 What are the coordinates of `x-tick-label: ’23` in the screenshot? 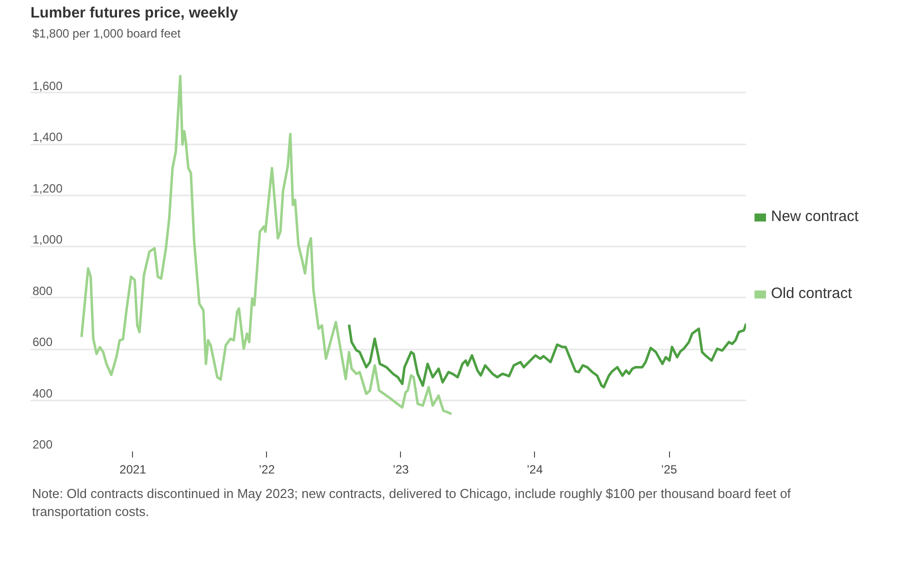 It's located at (401, 469).